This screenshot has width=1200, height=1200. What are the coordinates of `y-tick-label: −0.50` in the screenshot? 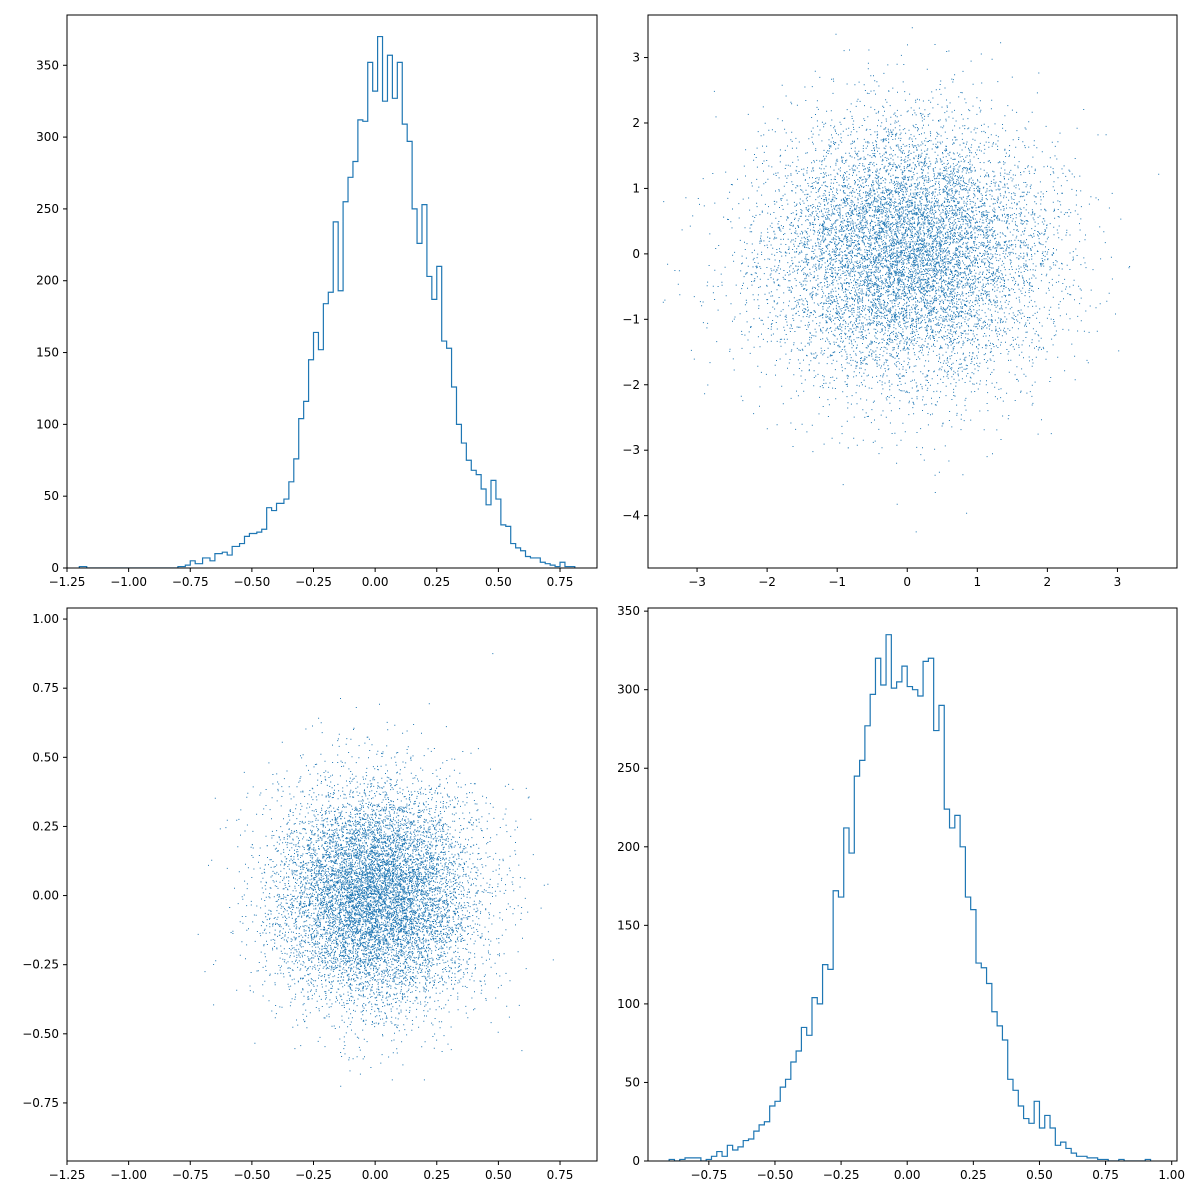 It's located at (40, 1034).